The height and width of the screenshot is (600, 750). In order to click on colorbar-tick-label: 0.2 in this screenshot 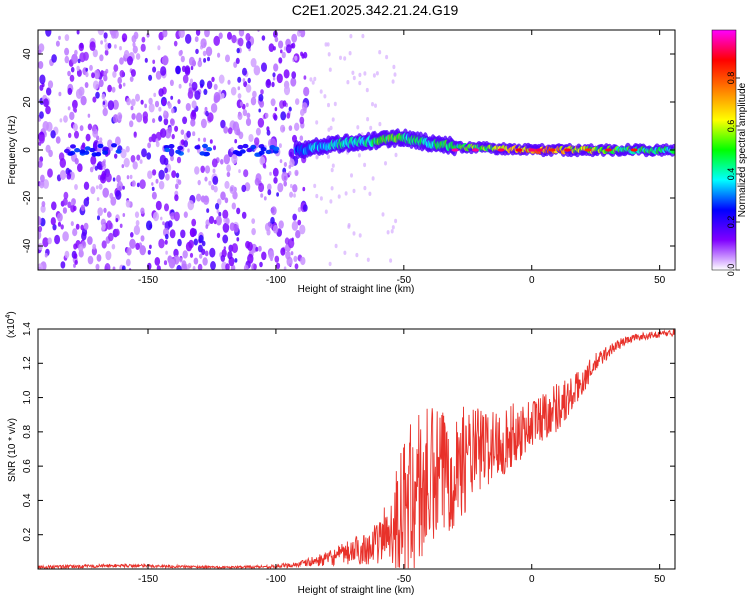, I will do `click(731, 222)`.